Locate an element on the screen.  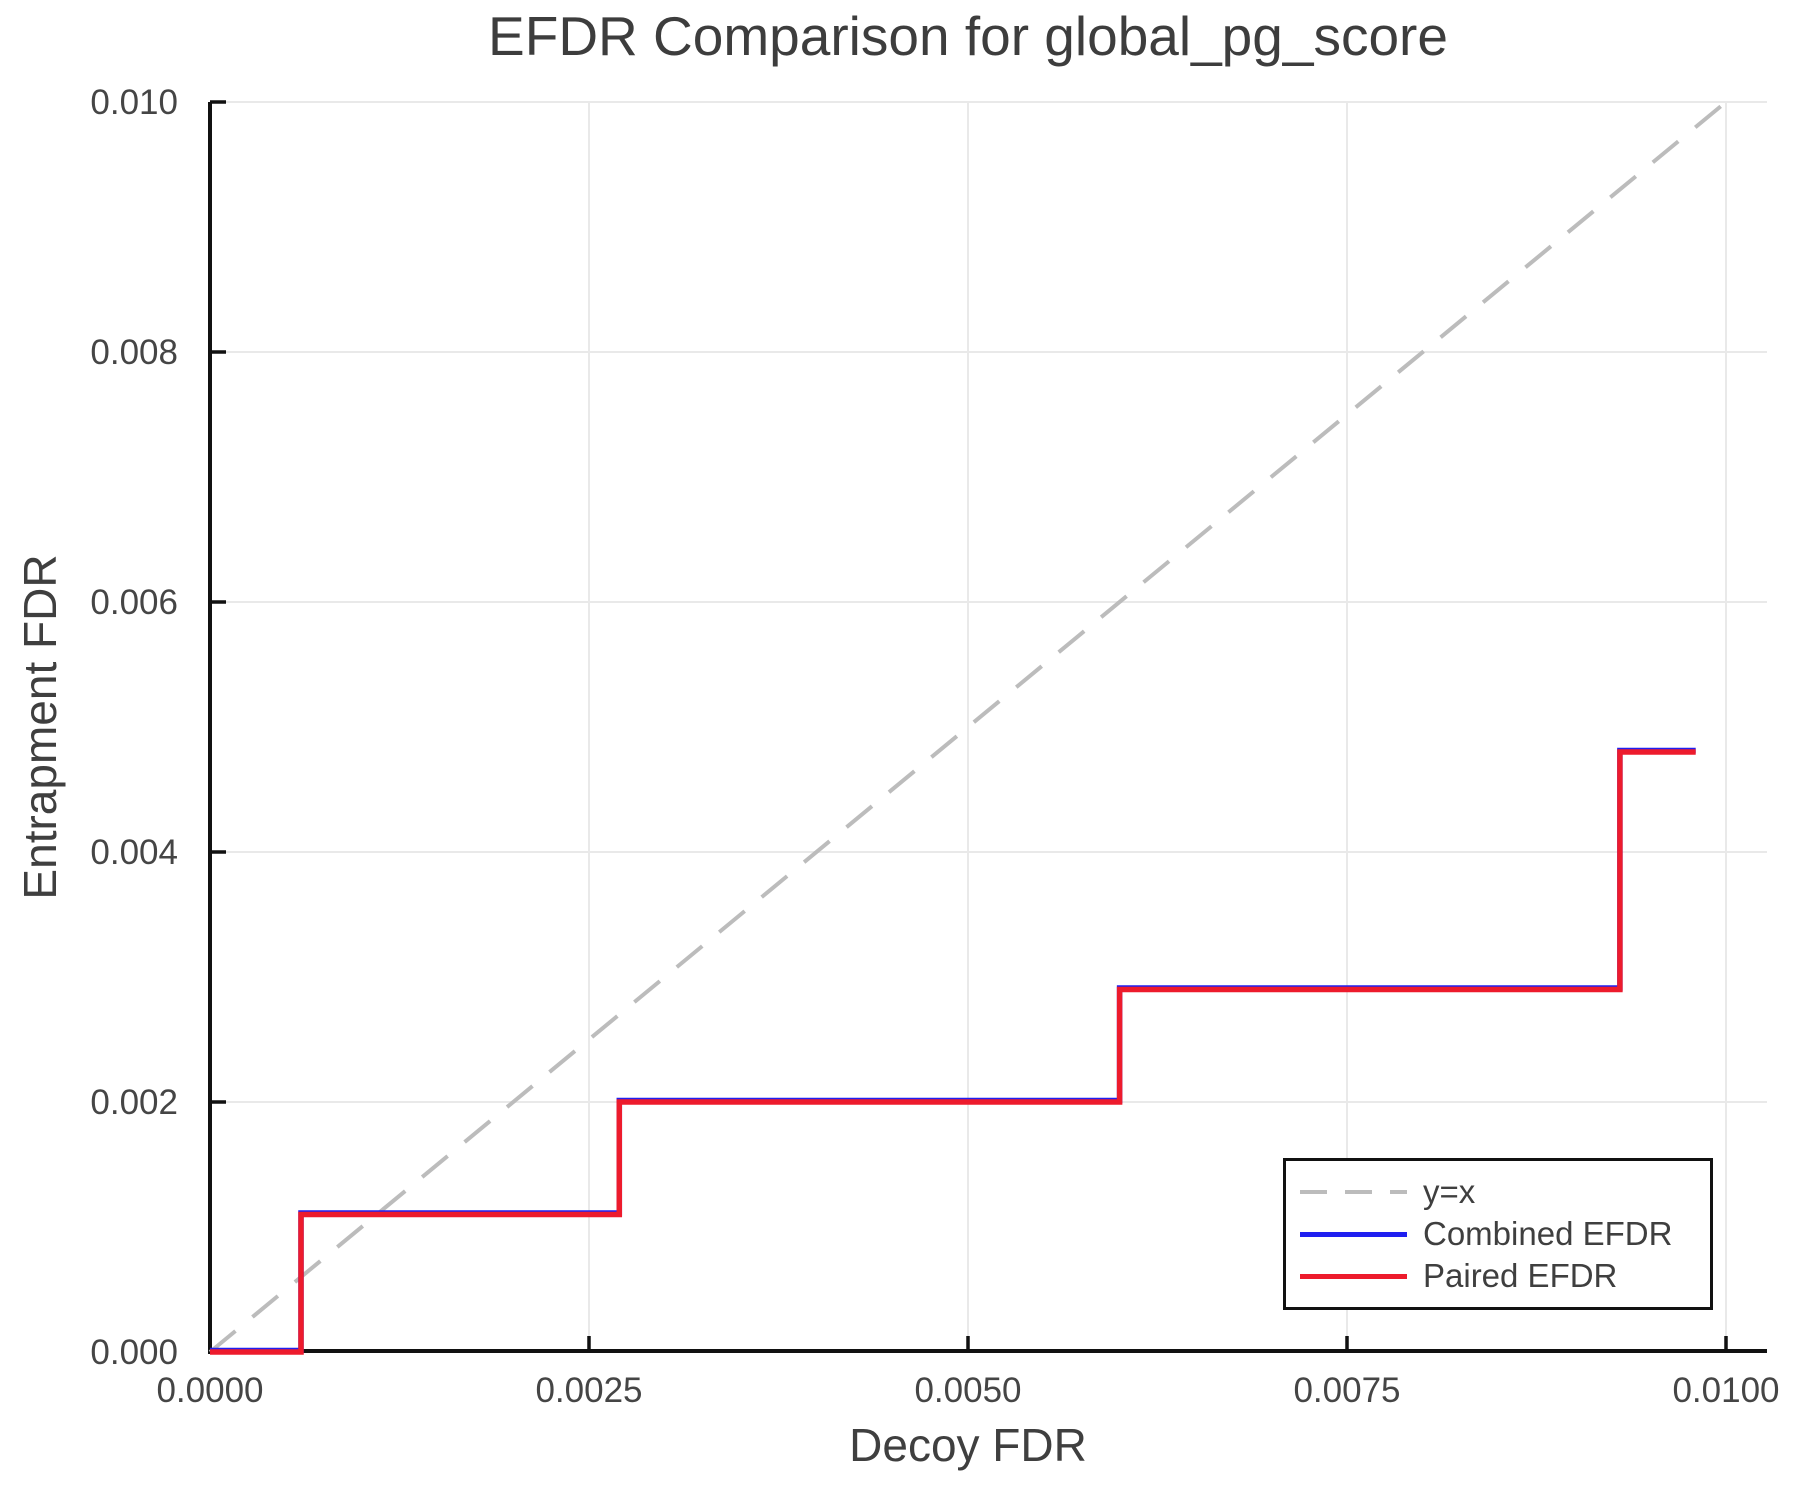
legend-item-combined-efdr: Combined EFDR is located at coordinates (1505, 1234).